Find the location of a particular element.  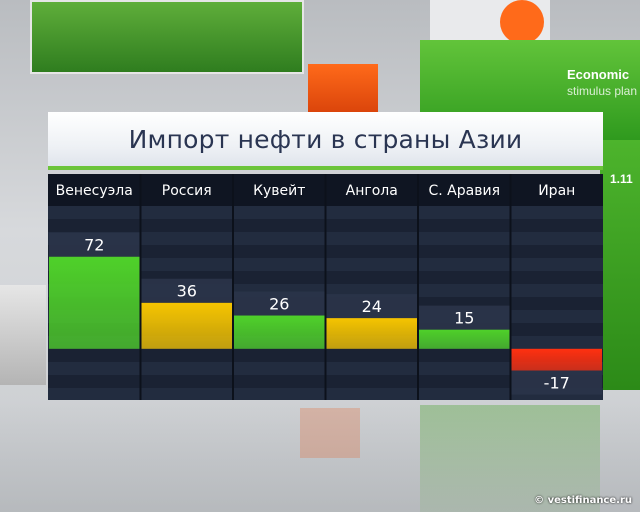

background-gray-panel is located at coordinates (23, 335).